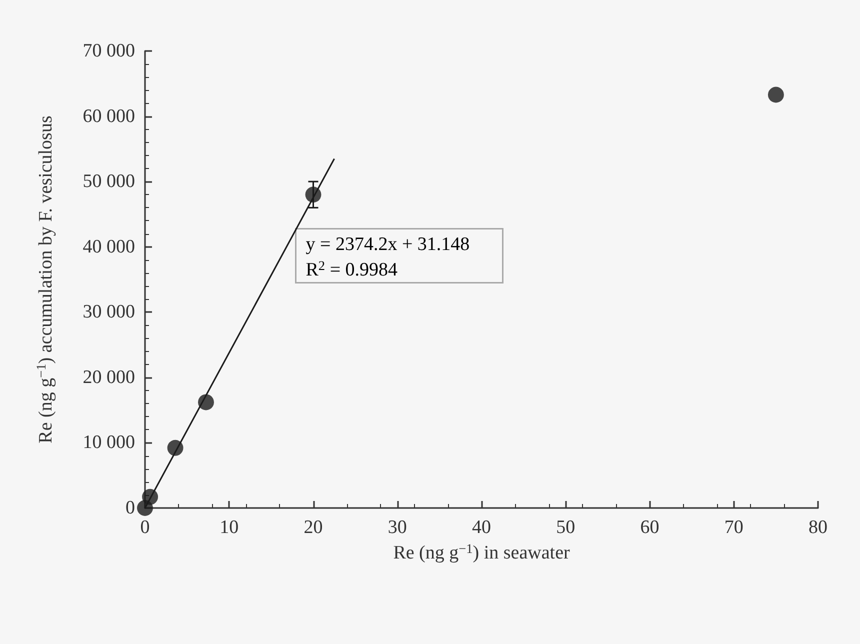 Image resolution: width=860 pixels, height=644 pixels. What do you see at coordinates (108, 51) in the screenshot?
I see `y-tick-label: 70 000` at bounding box center [108, 51].